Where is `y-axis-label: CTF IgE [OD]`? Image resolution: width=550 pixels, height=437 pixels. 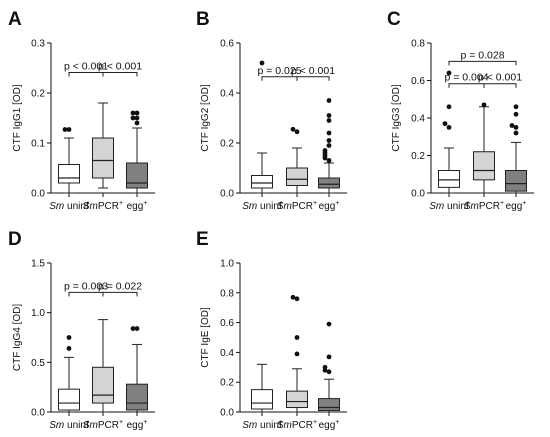
y-axis-label: CTF IgE [OD] is located at coordinates (205, 337).